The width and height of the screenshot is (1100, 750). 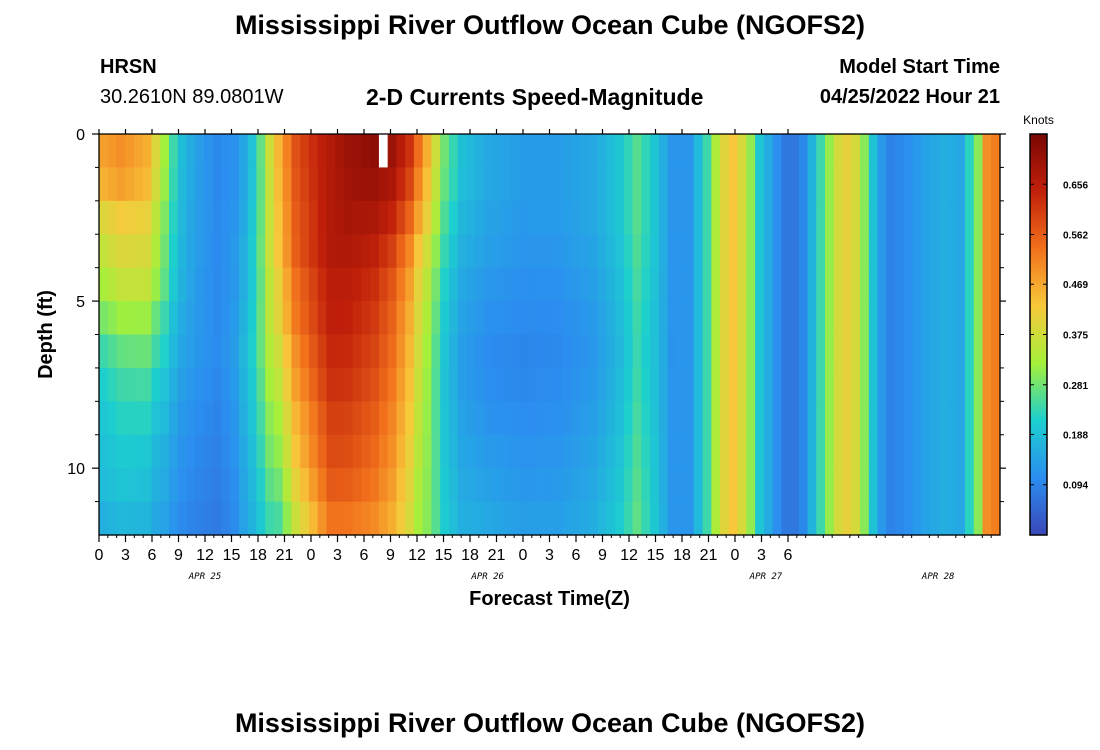 I want to click on x-tick-label: 15, so click(x=444, y=555).